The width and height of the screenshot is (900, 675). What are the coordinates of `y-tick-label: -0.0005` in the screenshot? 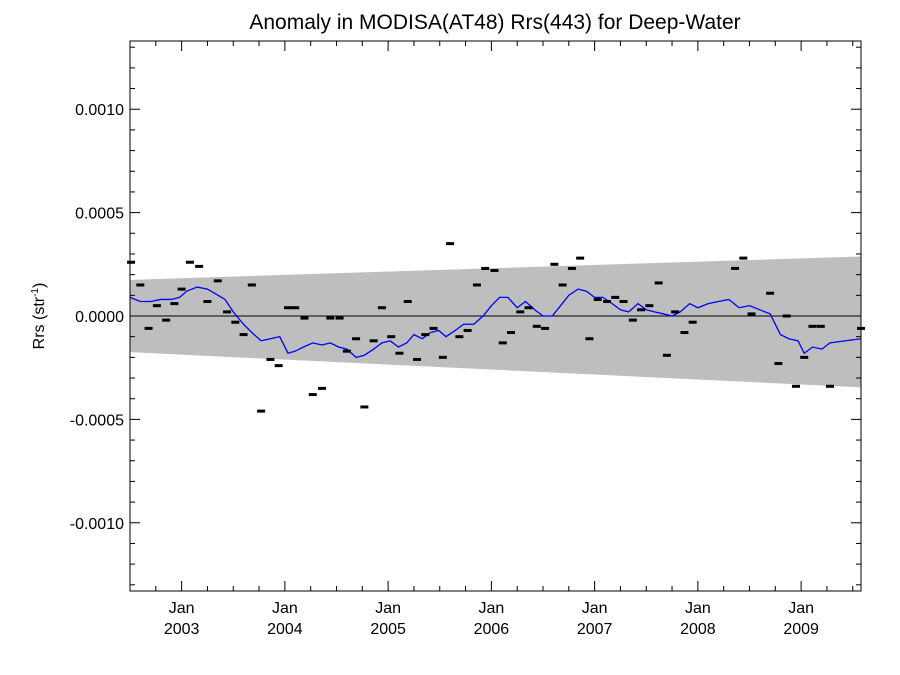 It's located at (97, 420).